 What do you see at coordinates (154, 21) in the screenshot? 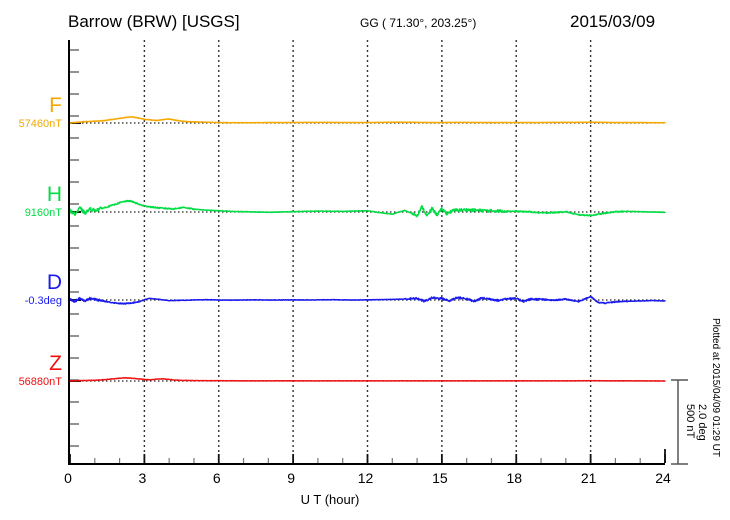
I see `station-title: Barrow (BRW) [USGS]` at bounding box center [154, 21].